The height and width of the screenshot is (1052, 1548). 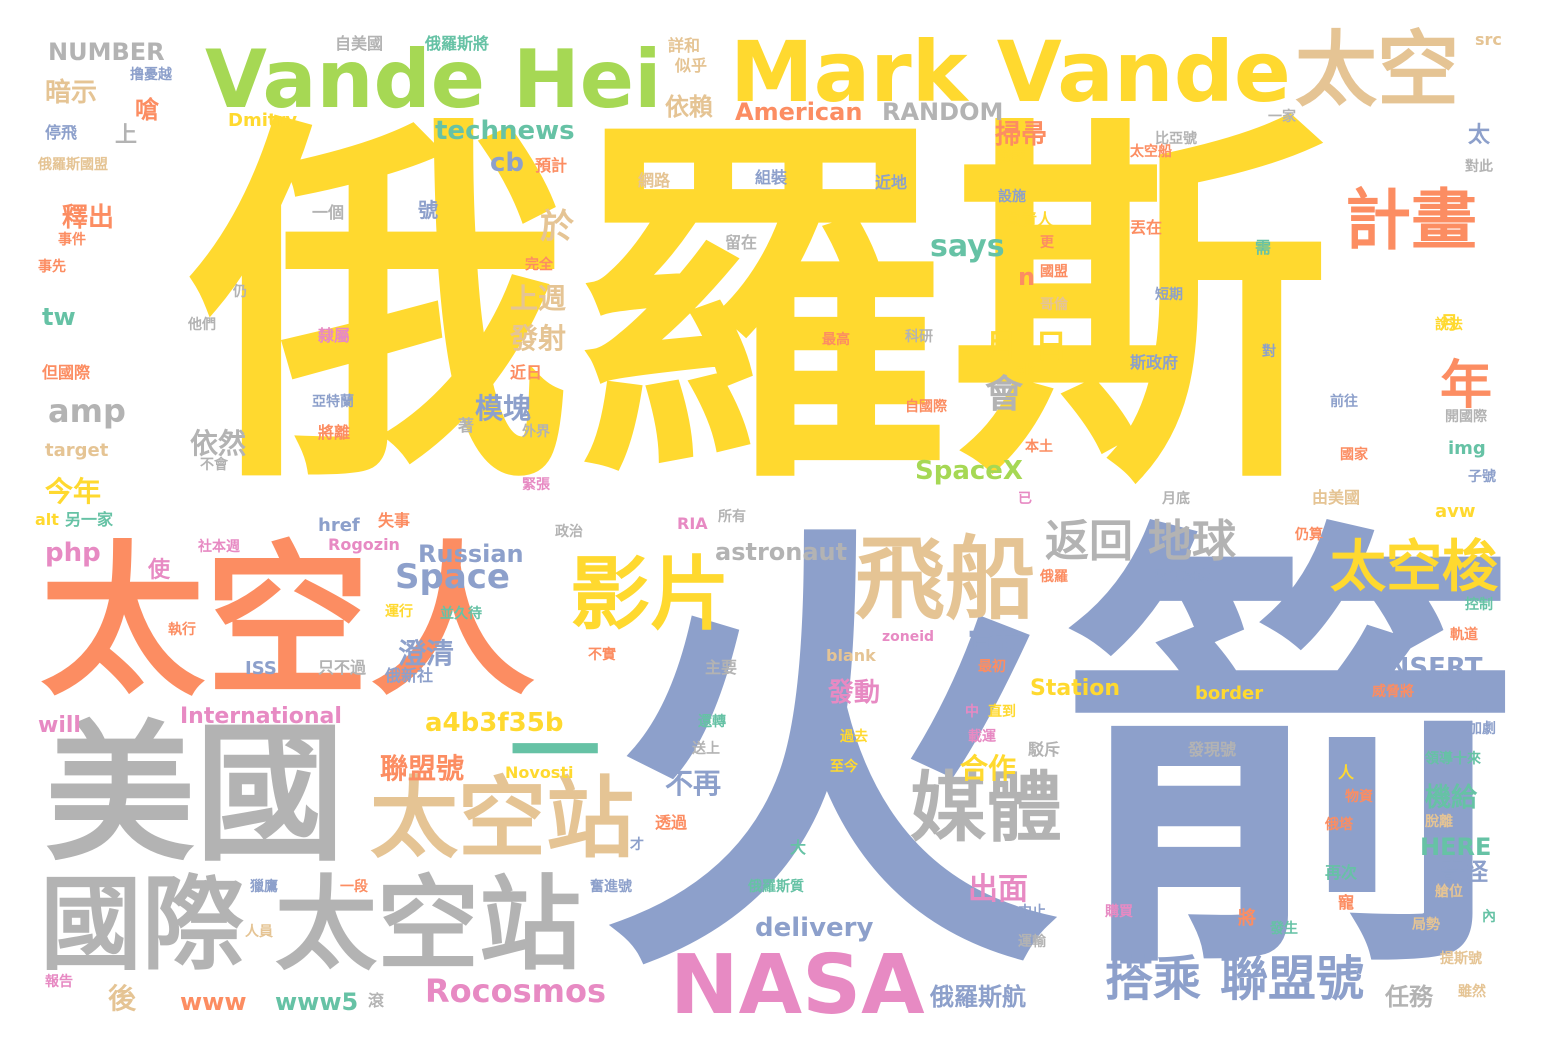 I want to click on word-mark-vande: Mark Vande, so click(x=1010, y=72).